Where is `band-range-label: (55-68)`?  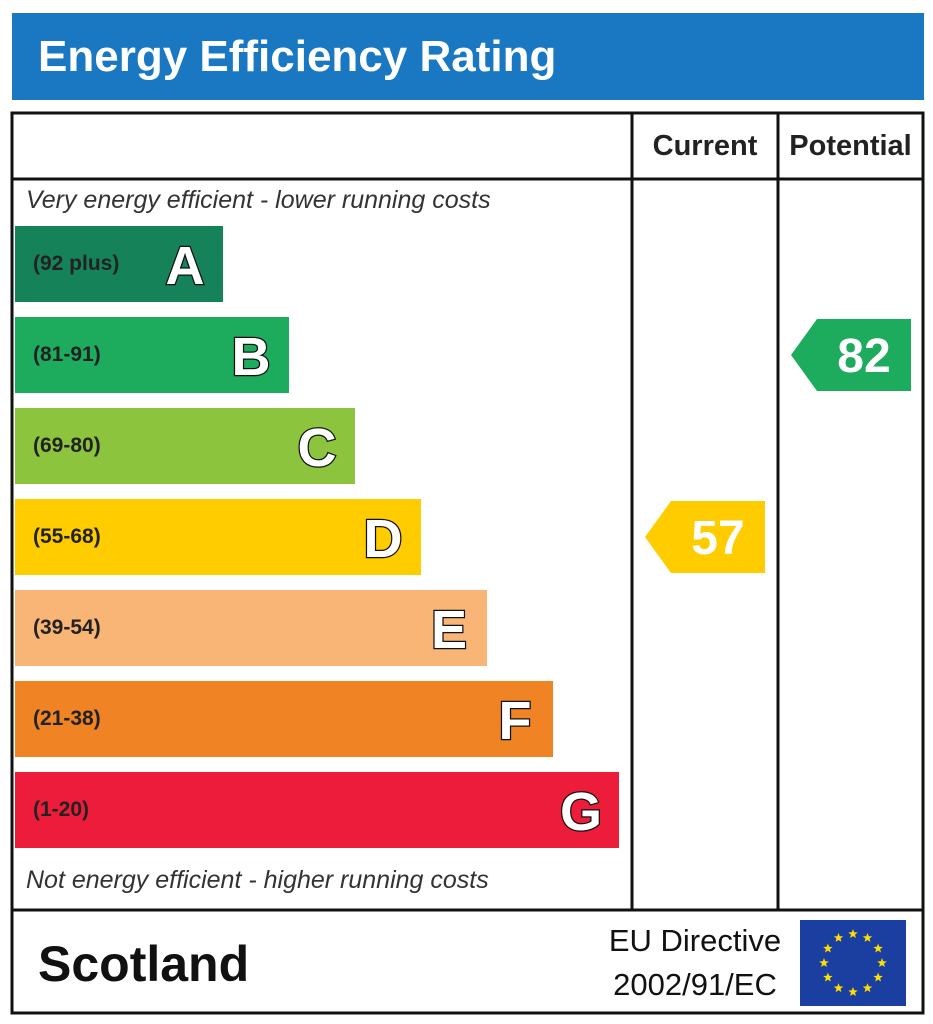 band-range-label: (55-68) is located at coordinates (67, 536).